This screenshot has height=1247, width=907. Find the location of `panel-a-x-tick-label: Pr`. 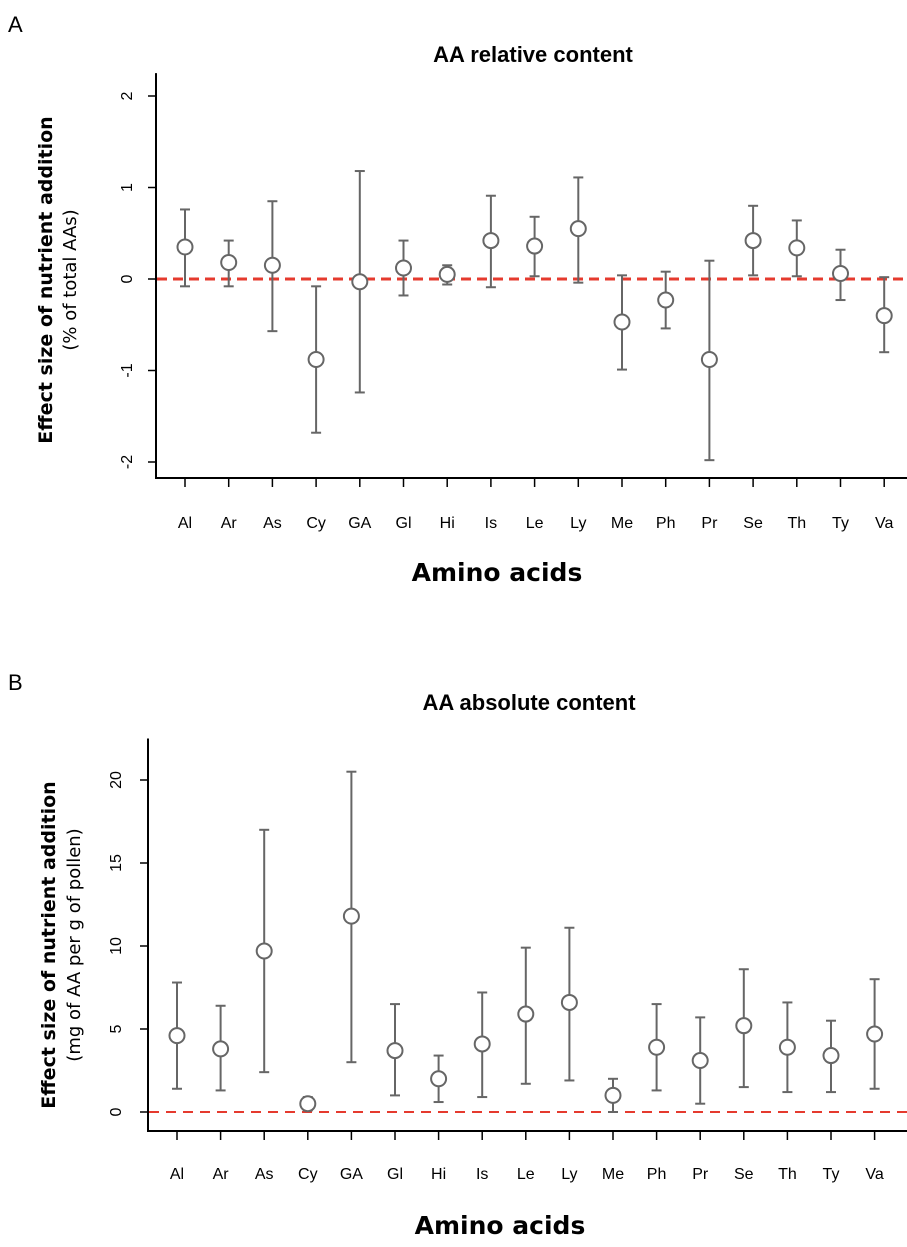

panel-a-x-tick-label: Pr is located at coordinates (709, 523).